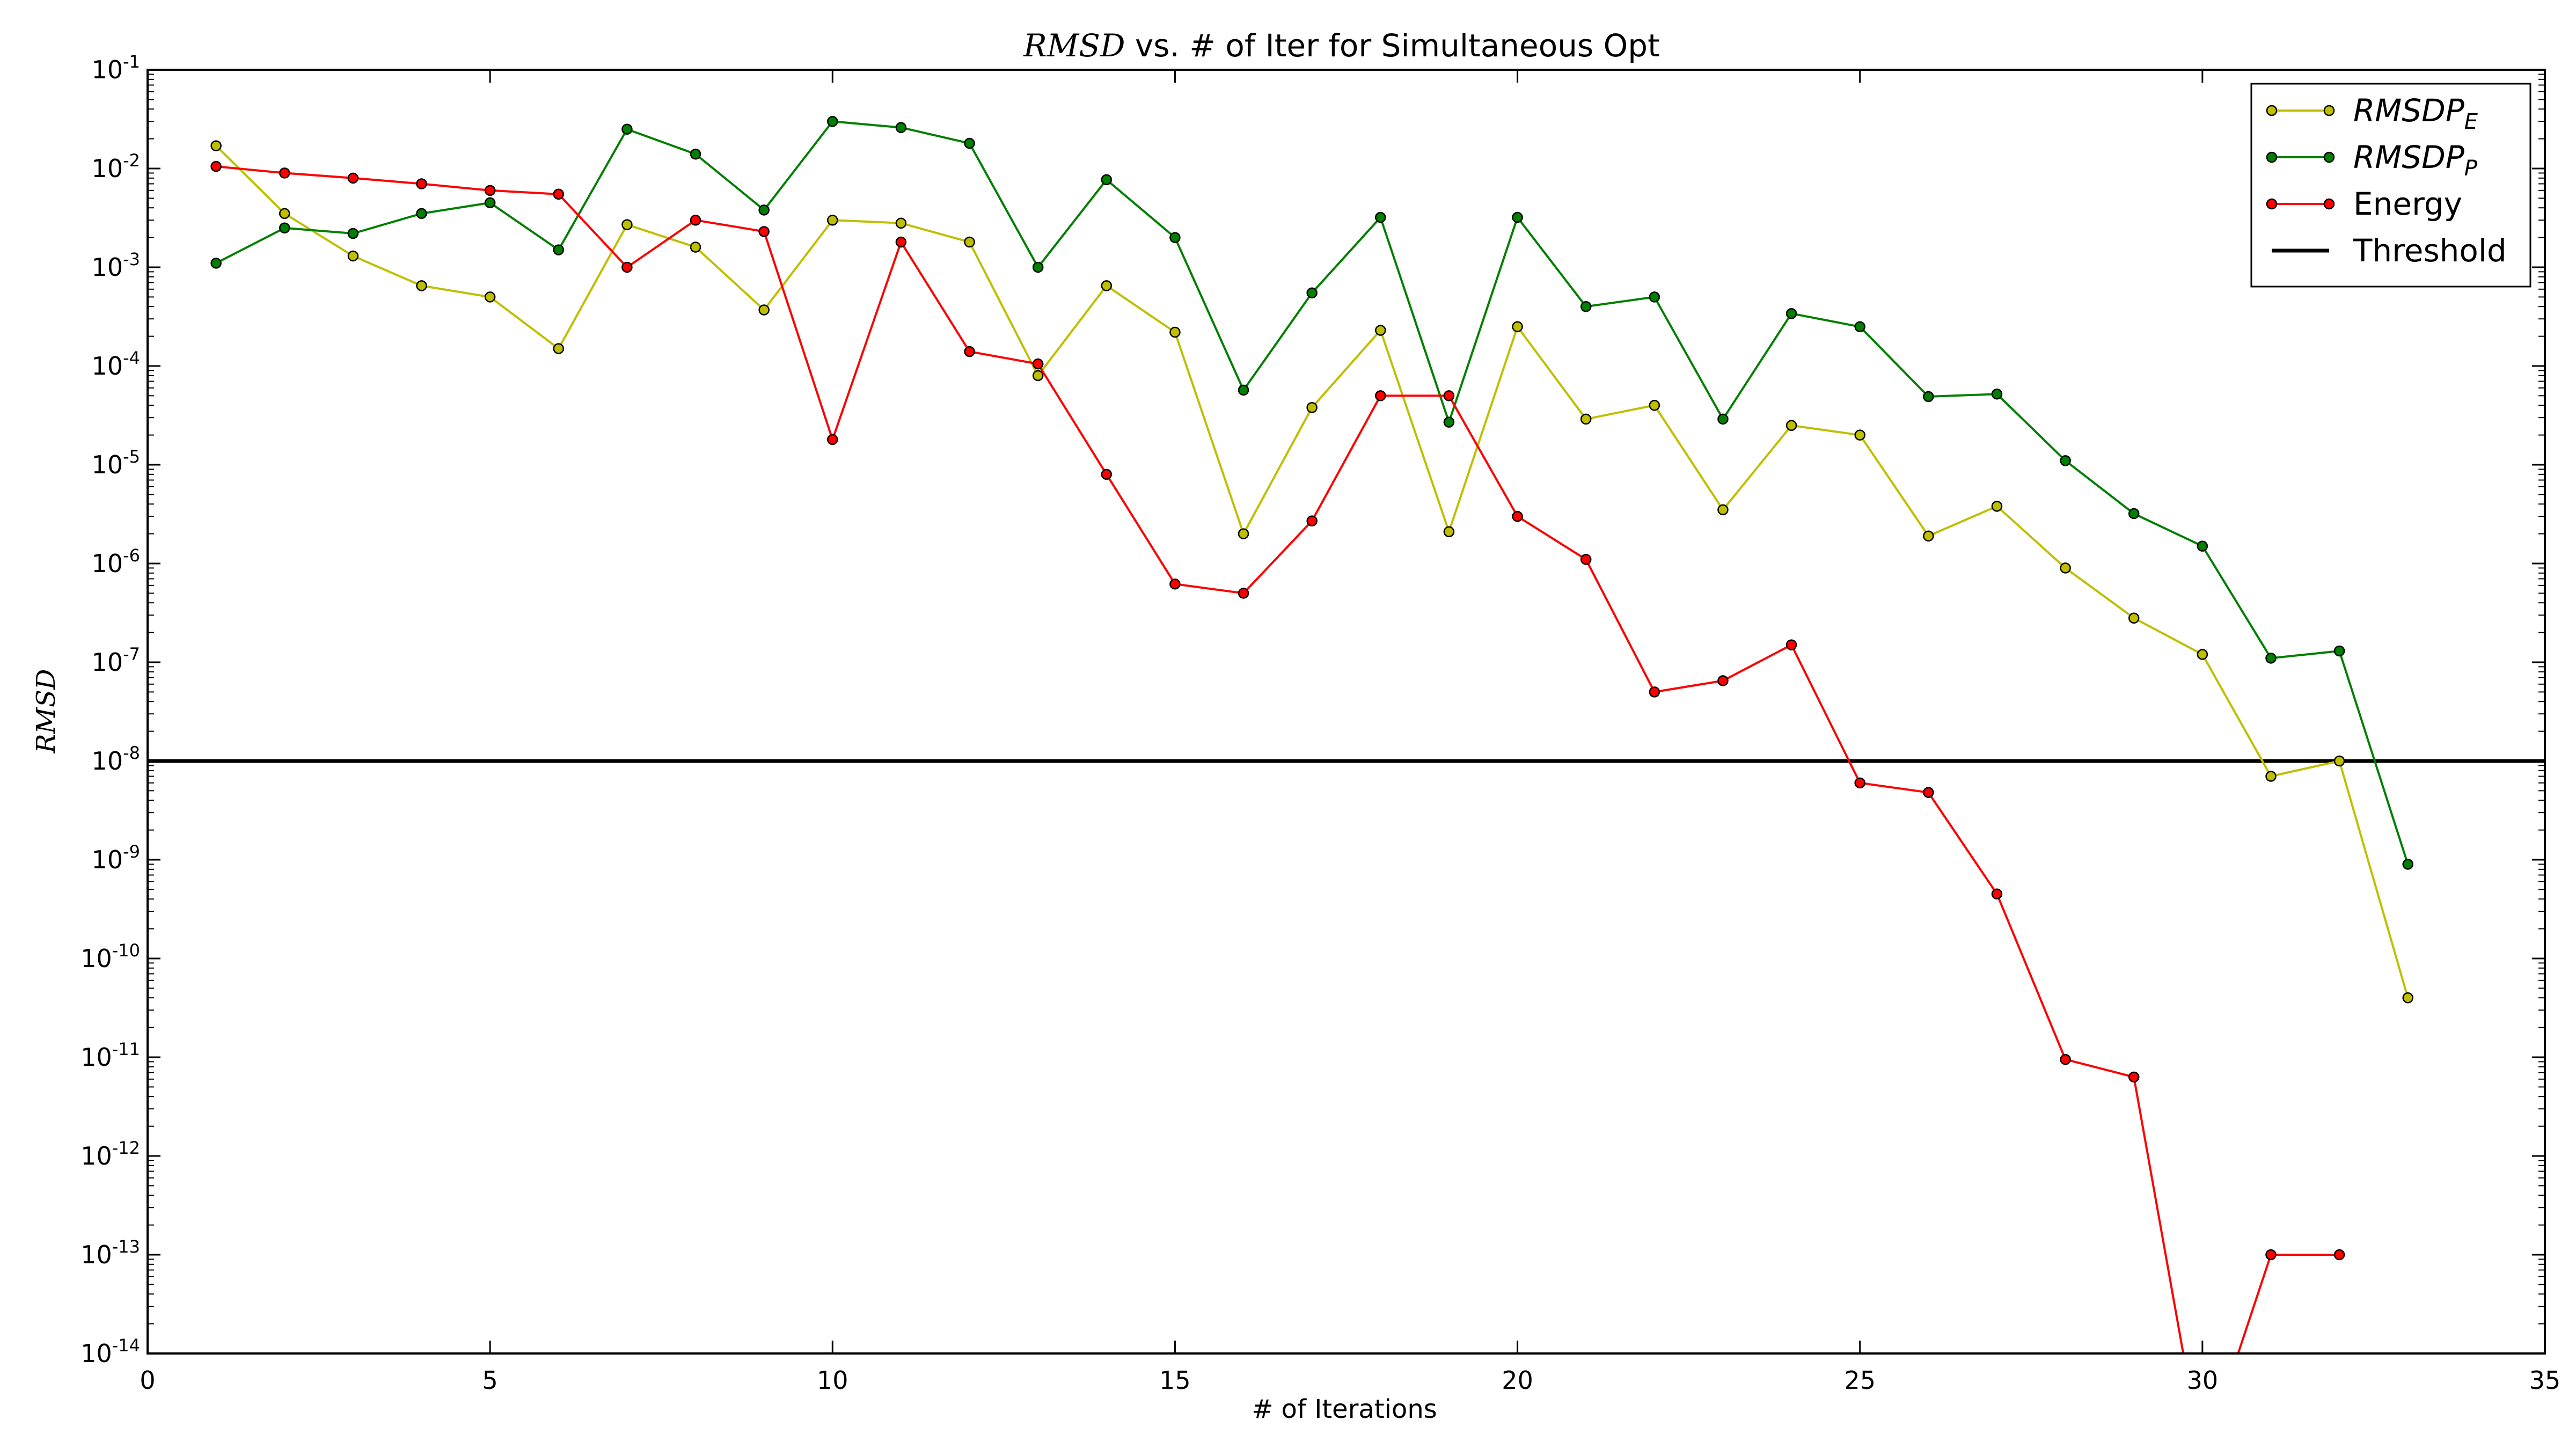 This screenshot has height=1449, width=2576. What do you see at coordinates (116, 759) in the screenshot?
I see `y-tick-label--8: 10⁻⁸` at bounding box center [116, 759].